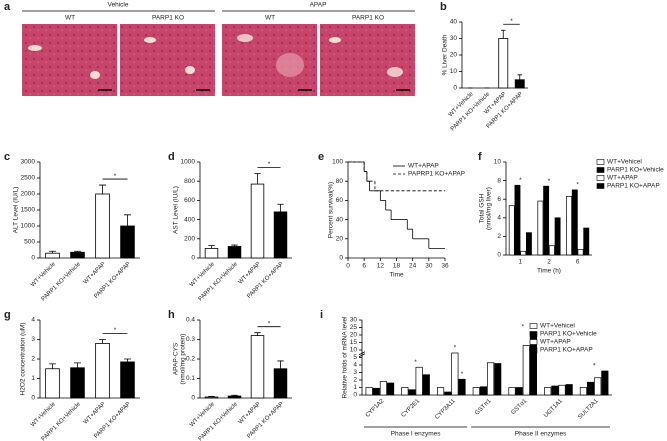  Describe the element at coordinates (436, 174) in the screenshot. I see `legend-label: PAPRP1 KO+APAP` at that location.